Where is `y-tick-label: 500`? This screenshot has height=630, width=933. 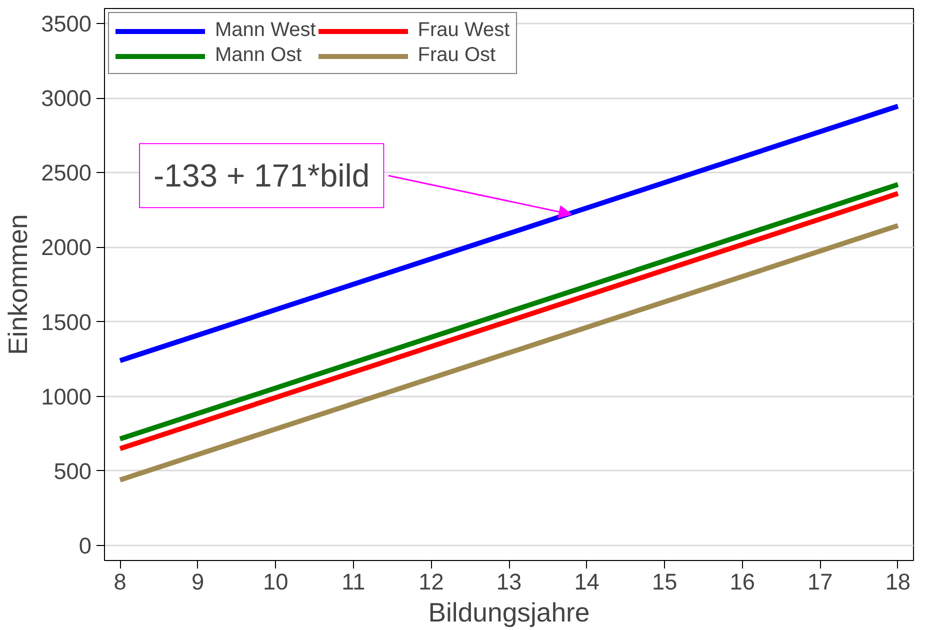 y-tick-label: 500 is located at coordinates (73, 471).